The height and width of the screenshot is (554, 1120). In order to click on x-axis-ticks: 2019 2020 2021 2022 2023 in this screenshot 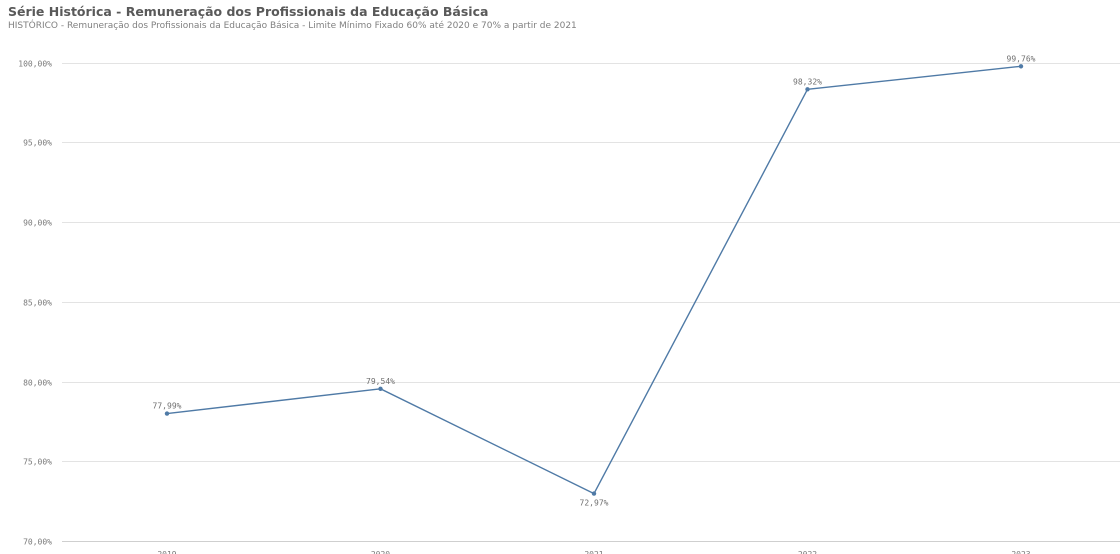, I will do `click(593, 552)`.